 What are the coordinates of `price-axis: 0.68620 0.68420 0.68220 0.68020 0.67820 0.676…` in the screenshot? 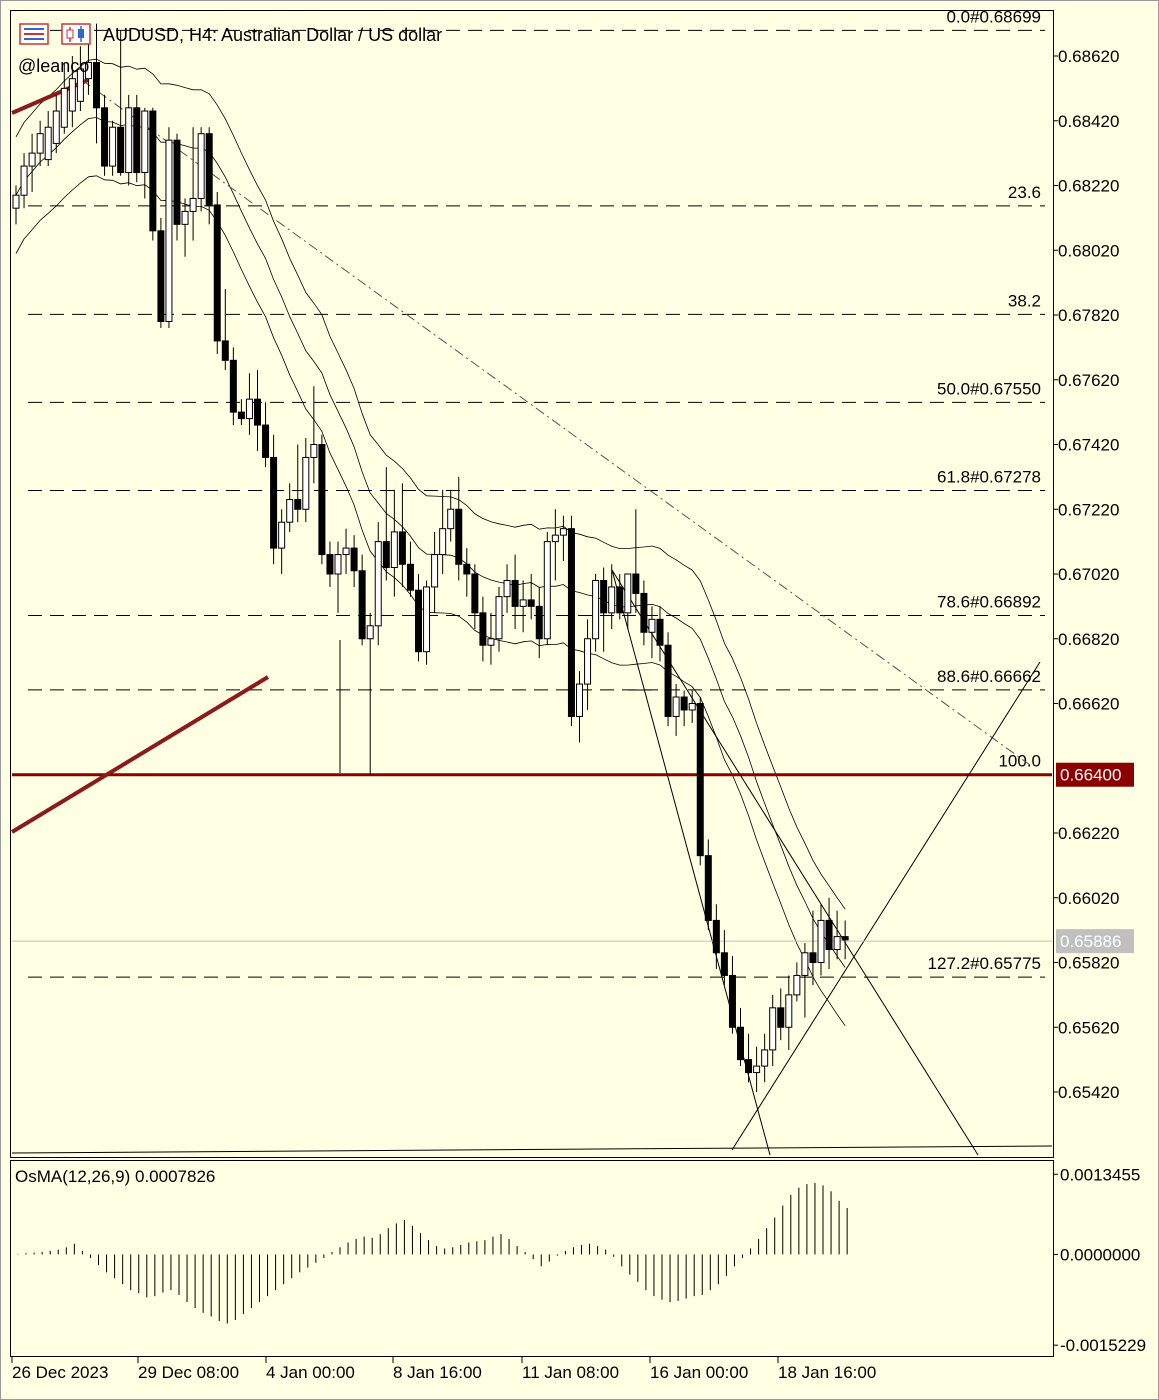 It's located at (1093, 574).